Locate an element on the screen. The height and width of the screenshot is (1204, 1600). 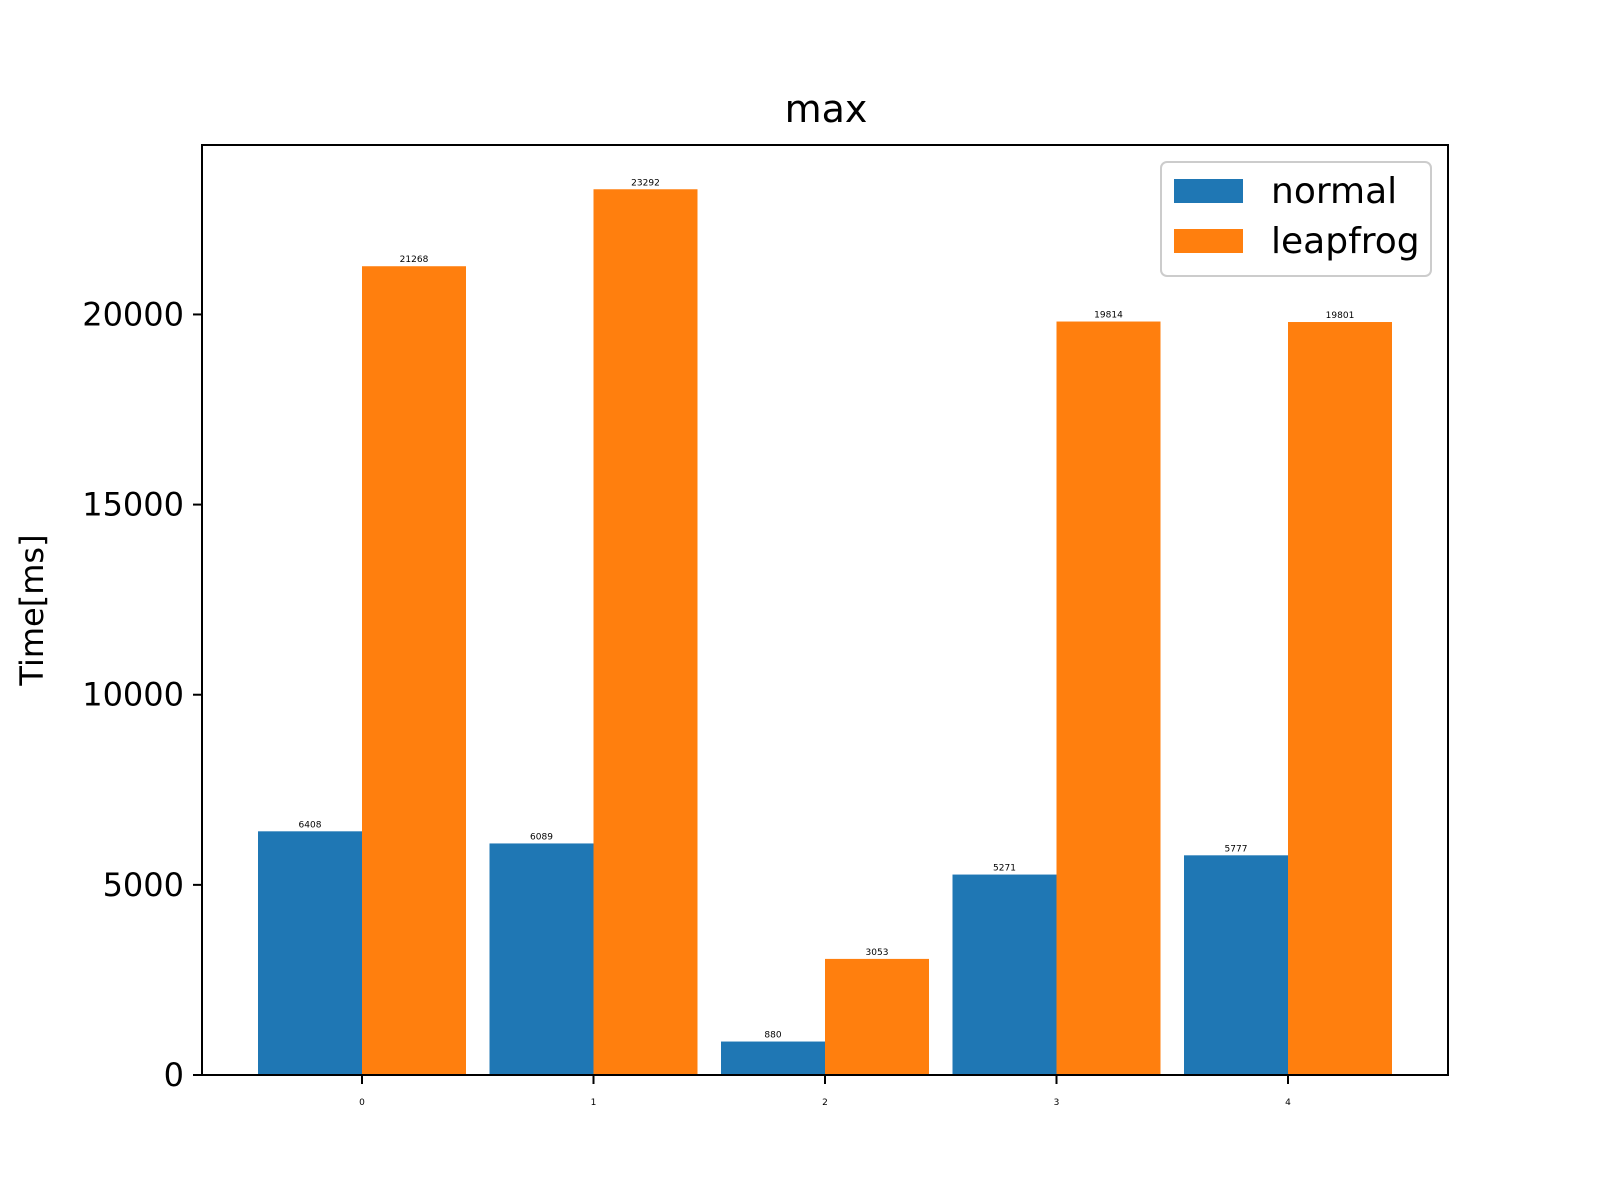
y-tick-label-0: 0 is located at coordinates (174, 1075).